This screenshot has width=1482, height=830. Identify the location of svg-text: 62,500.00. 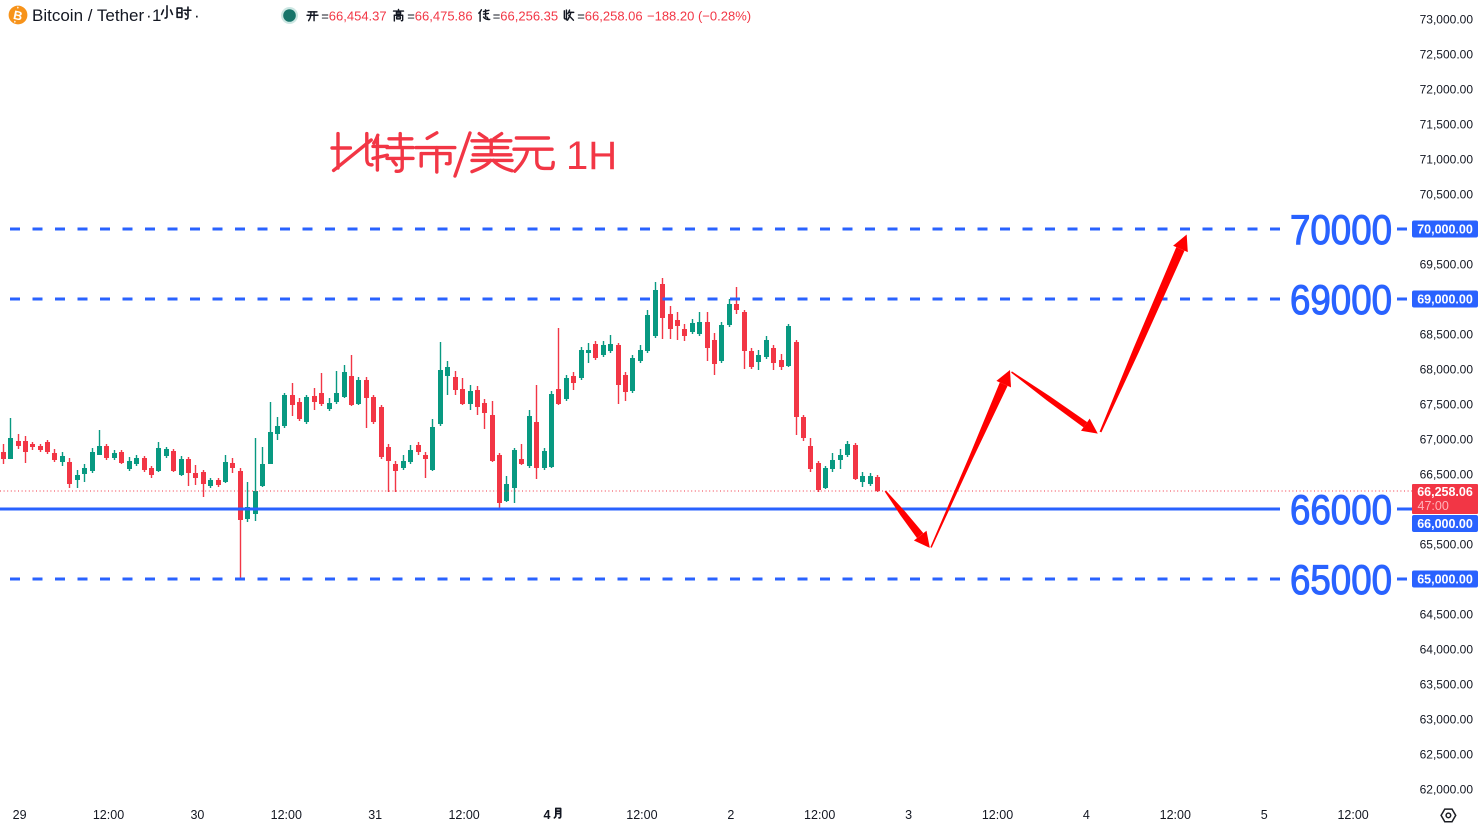
(1447, 755).